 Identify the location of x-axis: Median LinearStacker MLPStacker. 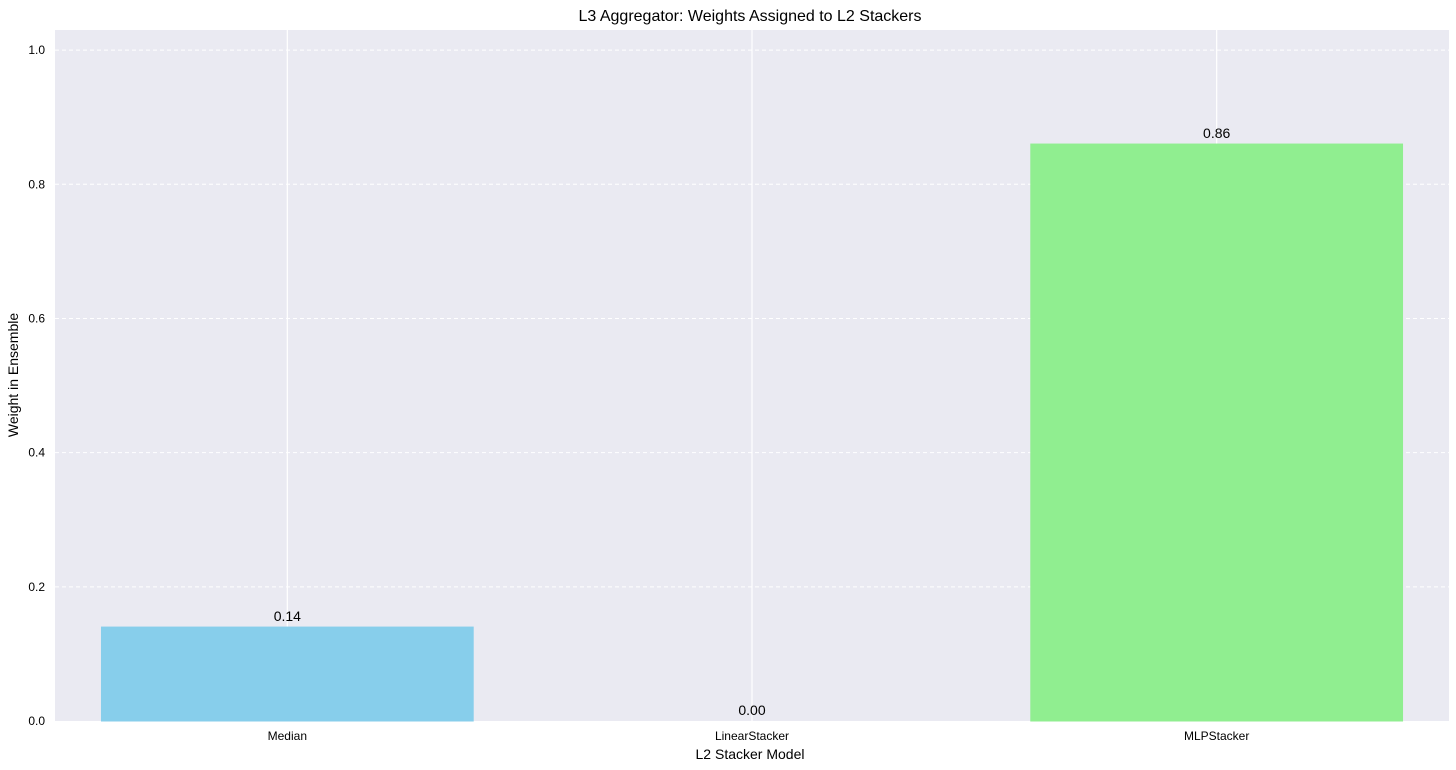
(759, 736).